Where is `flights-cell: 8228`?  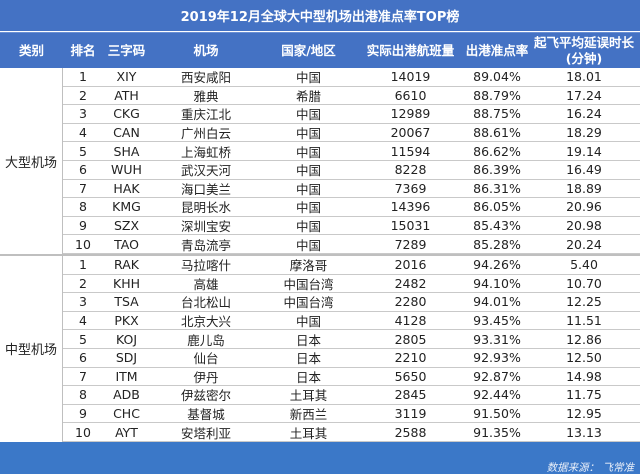 flights-cell: 8228 is located at coordinates (410, 170).